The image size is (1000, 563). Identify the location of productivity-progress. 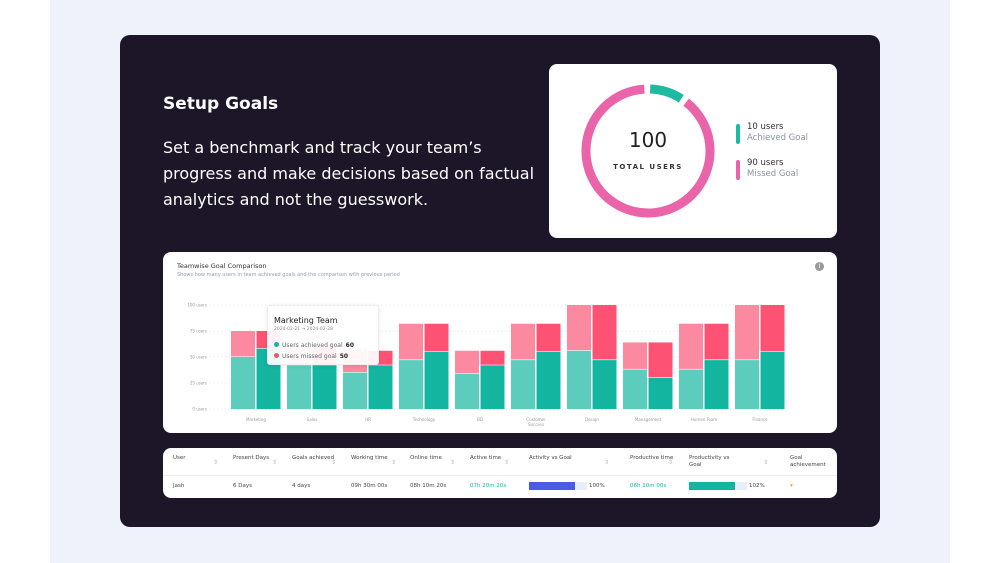
(718, 486).